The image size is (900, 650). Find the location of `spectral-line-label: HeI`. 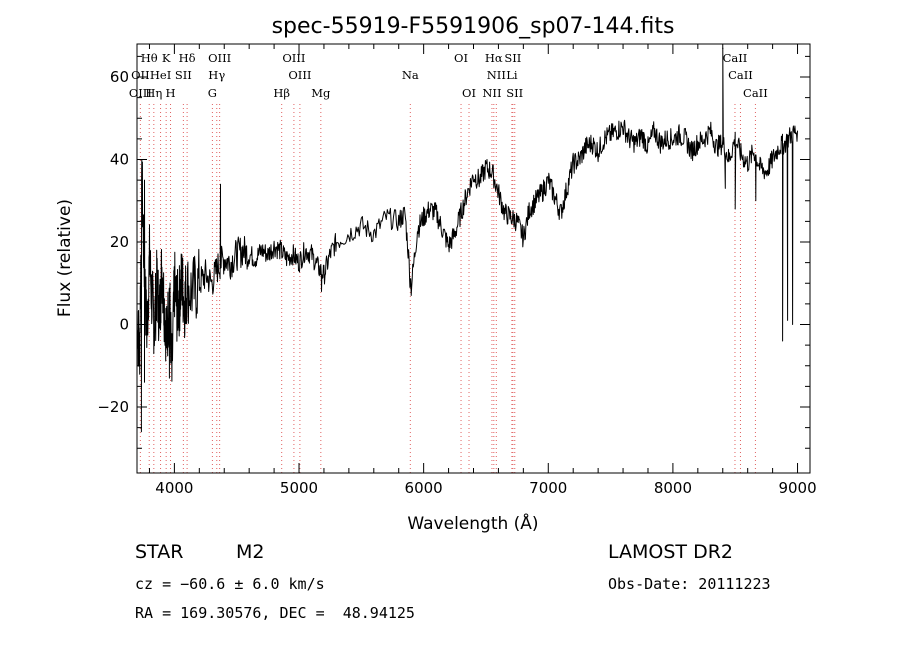

spectral-line-label: HeI is located at coordinates (160, 75).